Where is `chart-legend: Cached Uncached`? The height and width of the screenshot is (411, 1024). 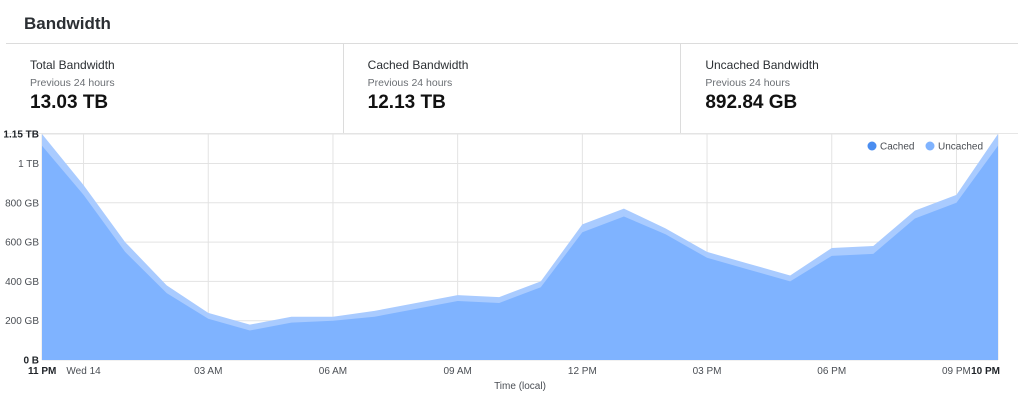 chart-legend: Cached Uncached is located at coordinates (925, 147).